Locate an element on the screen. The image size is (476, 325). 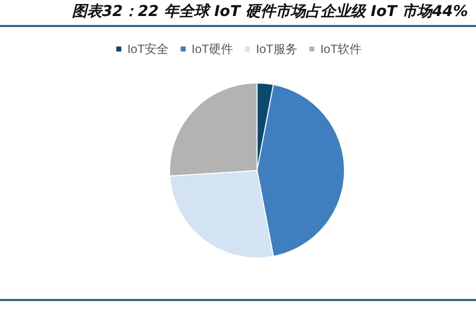
legend-label: IoT安全 is located at coordinates (148, 49).